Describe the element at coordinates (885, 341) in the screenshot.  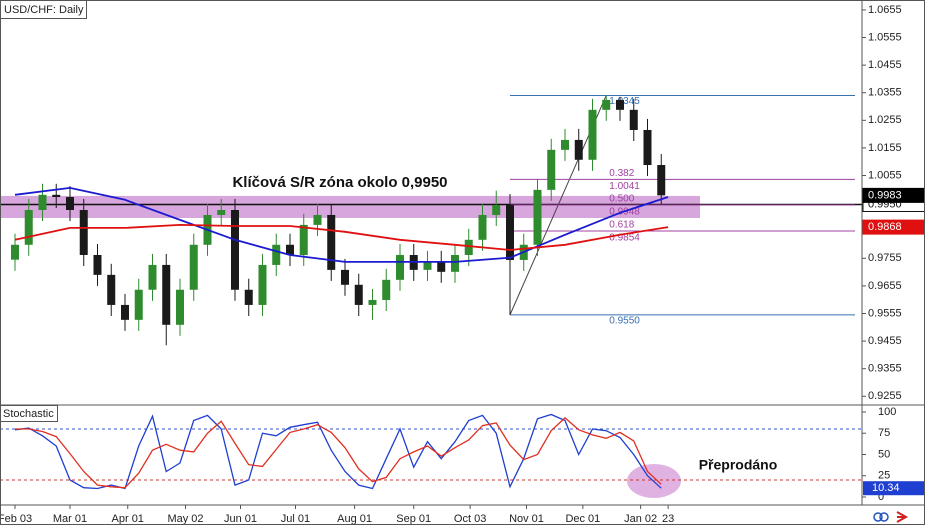
I see `y-tick-label: 0.9455` at that location.